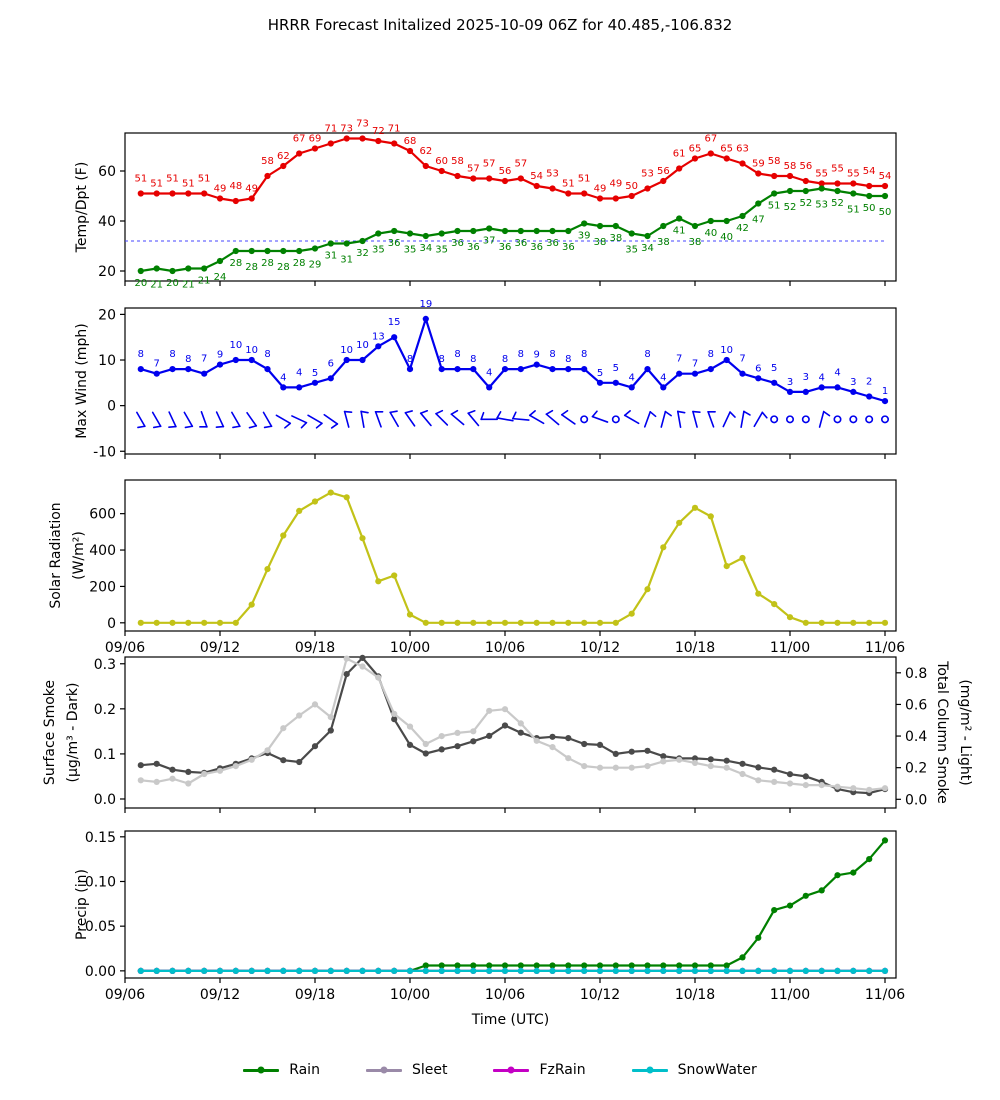  What do you see at coordinates (394, 129) in the screenshot?
I see `data-point-label: 71` at bounding box center [394, 129].